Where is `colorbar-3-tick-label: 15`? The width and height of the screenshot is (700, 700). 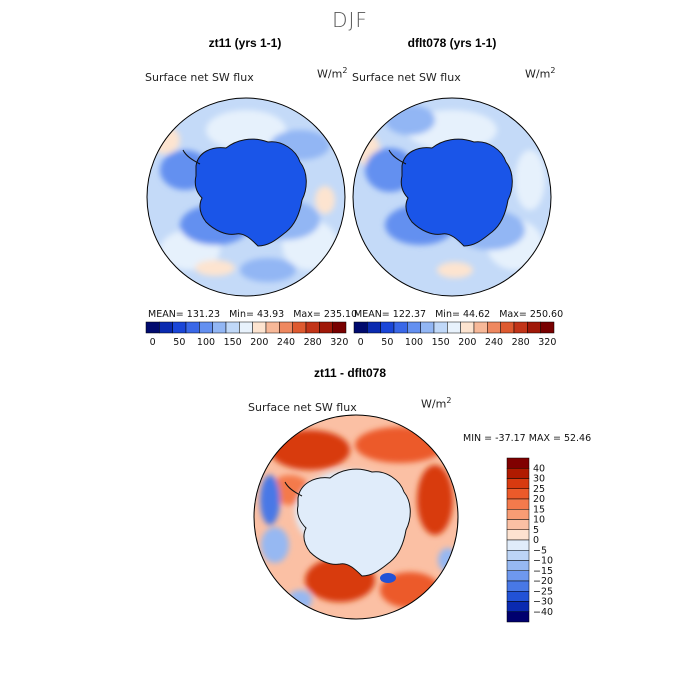
colorbar-3-tick-label: 15 is located at coordinates (539, 509).